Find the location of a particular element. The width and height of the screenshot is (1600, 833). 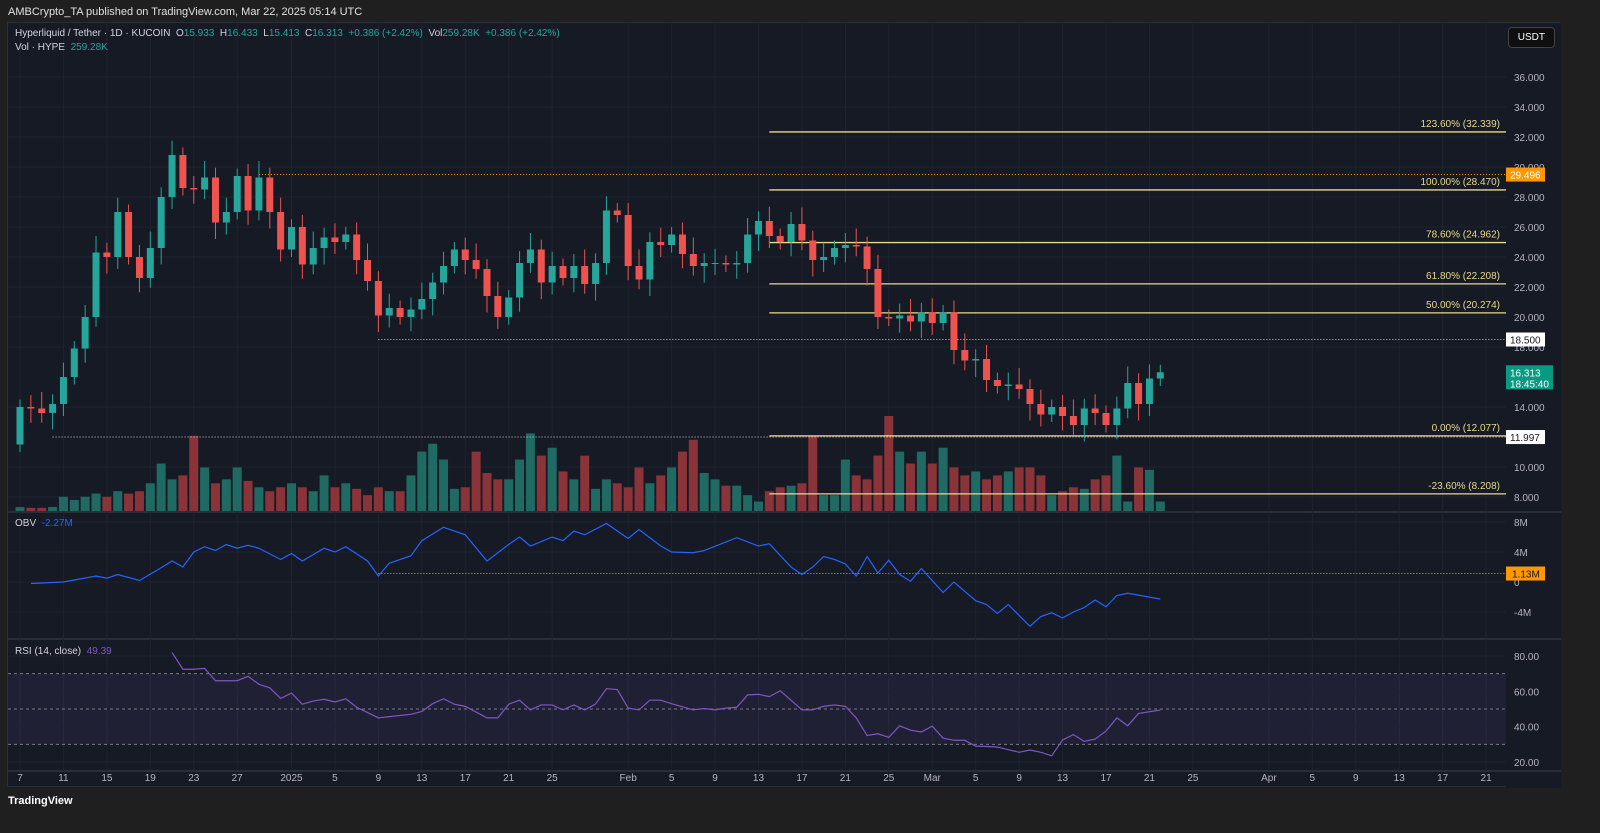

price-tick-label: 8.000 is located at coordinates (1526, 498).